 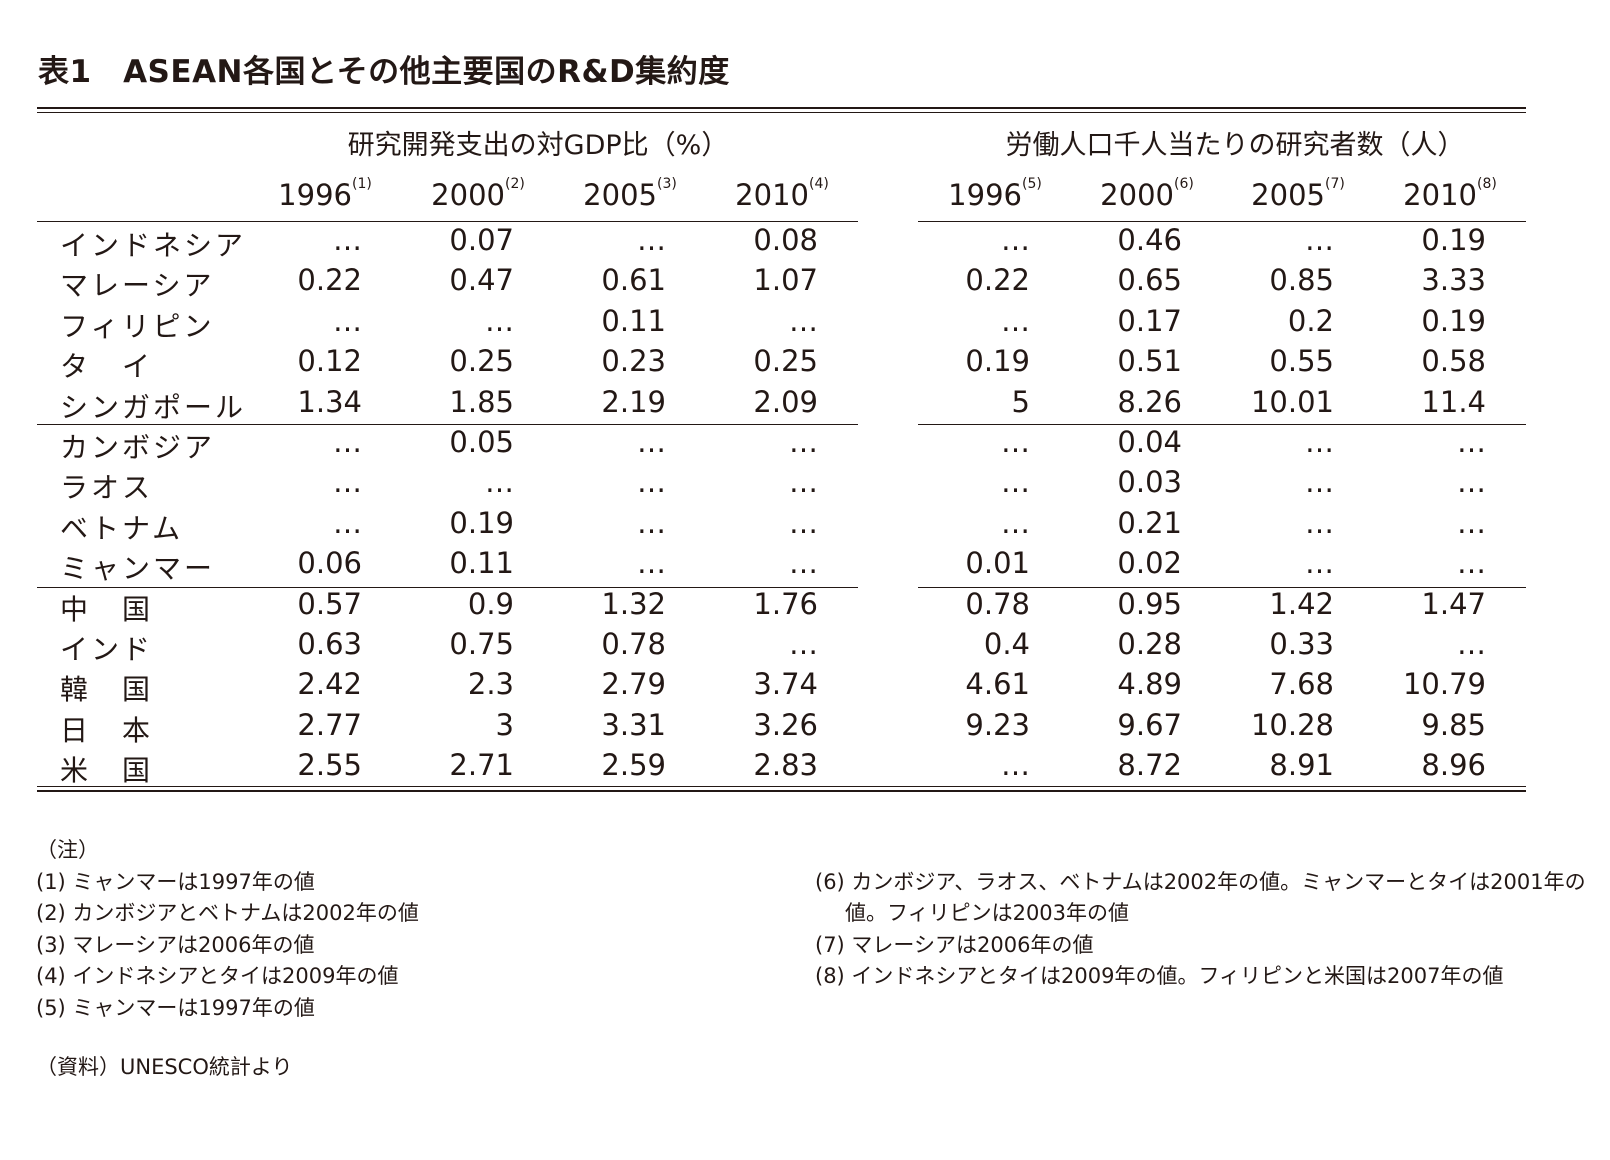 What do you see at coordinates (227, 913) in the screenshot?
I see `note-item: (2) カンボジアとベトナムは2002年の値` at bounding box center [227, 913].